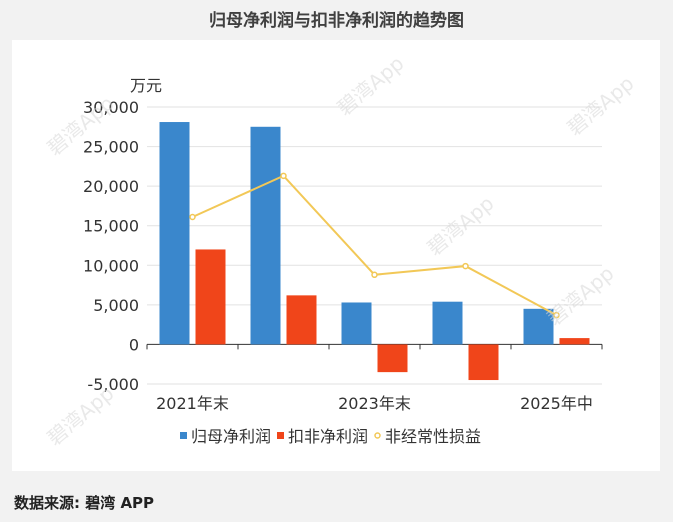 This screenshot has width=673, height=522. What do you see at coordinates (134, 344) in the screenshot?
I see `y-tick-label: 0` at bounding box center [134, 344].